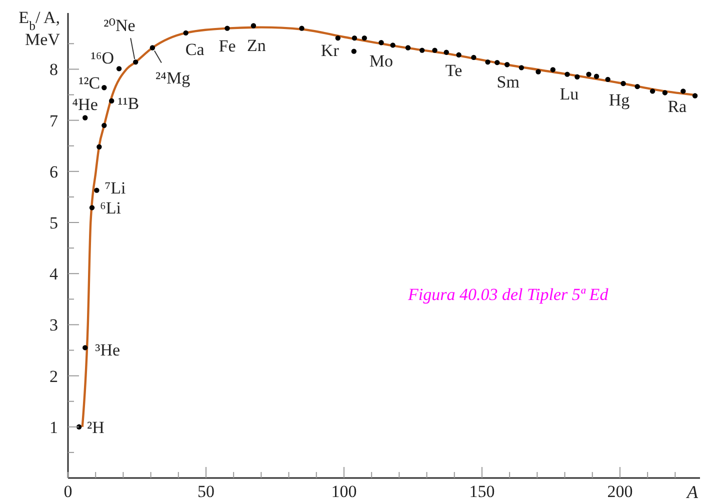  Describe the element at coordinates (120, 26) in the screenshot. I see `annotation: ²⁰Ne` at that location.